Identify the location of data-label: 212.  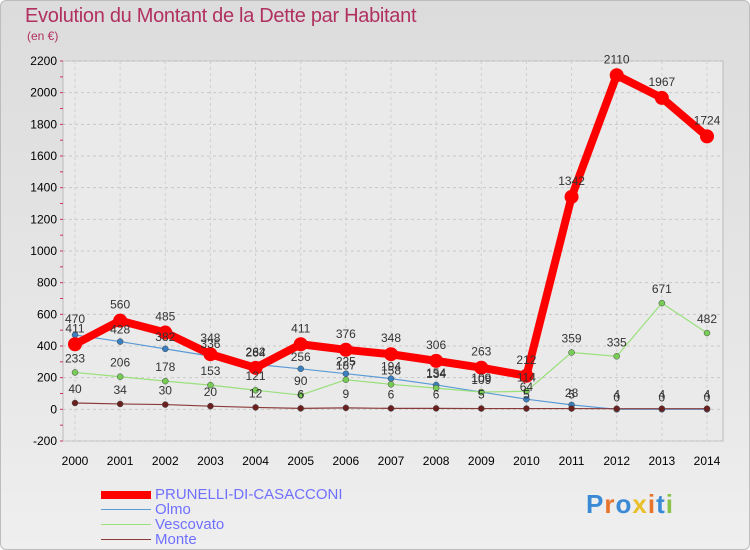
(526, 360).